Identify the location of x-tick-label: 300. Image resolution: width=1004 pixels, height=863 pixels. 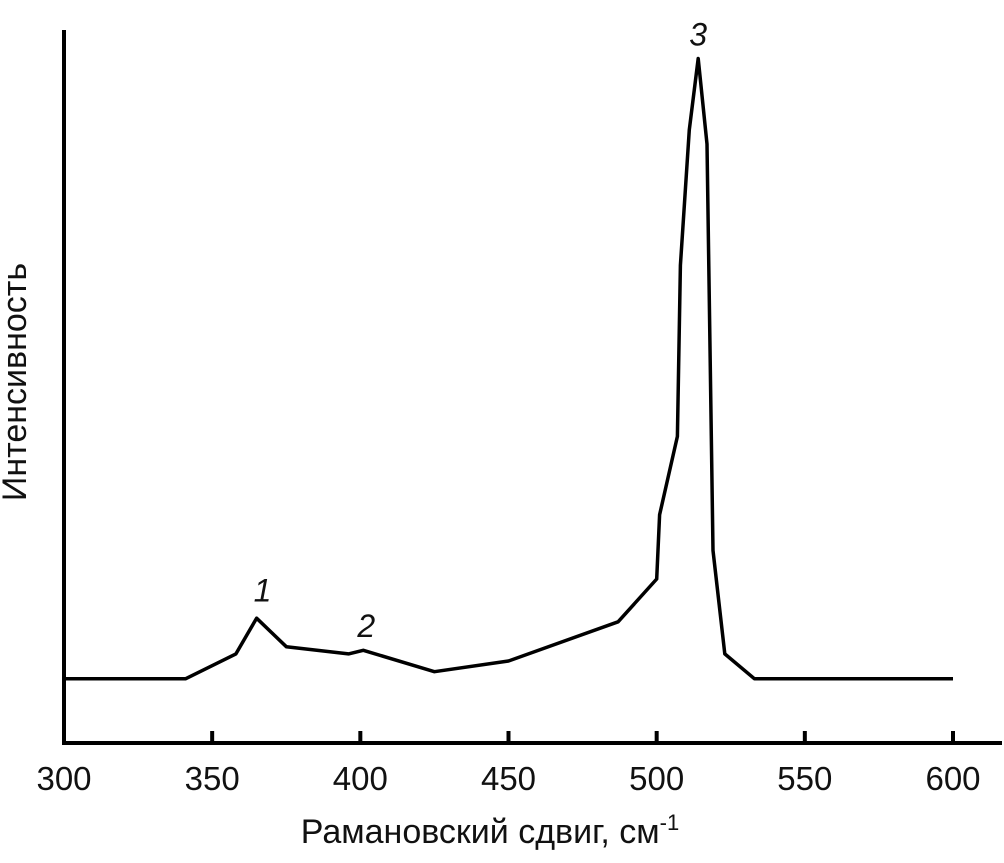
(63, 778).